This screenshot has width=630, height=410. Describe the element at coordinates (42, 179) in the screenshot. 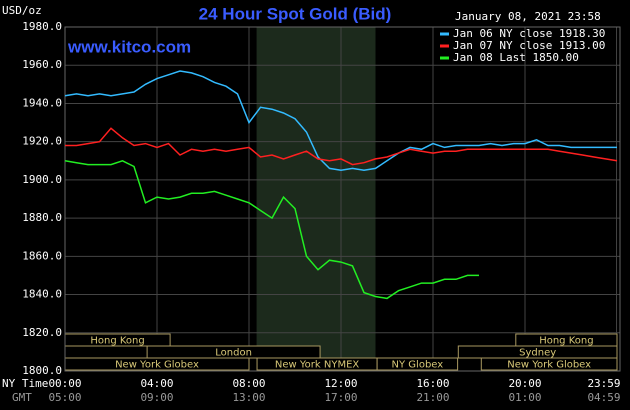

I see `y-tick-label: 1900.0` at that location.